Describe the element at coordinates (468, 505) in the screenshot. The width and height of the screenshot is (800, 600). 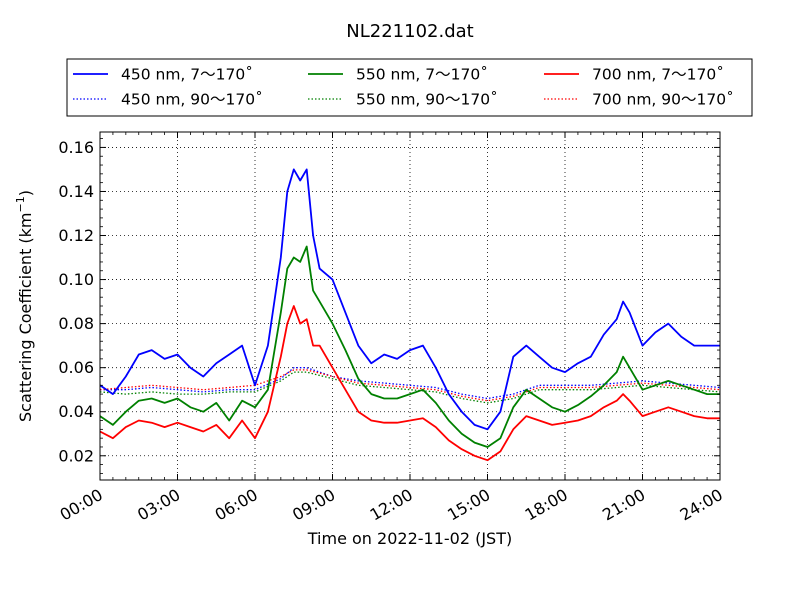
I see `x-tick-label: 15:00` at that location.